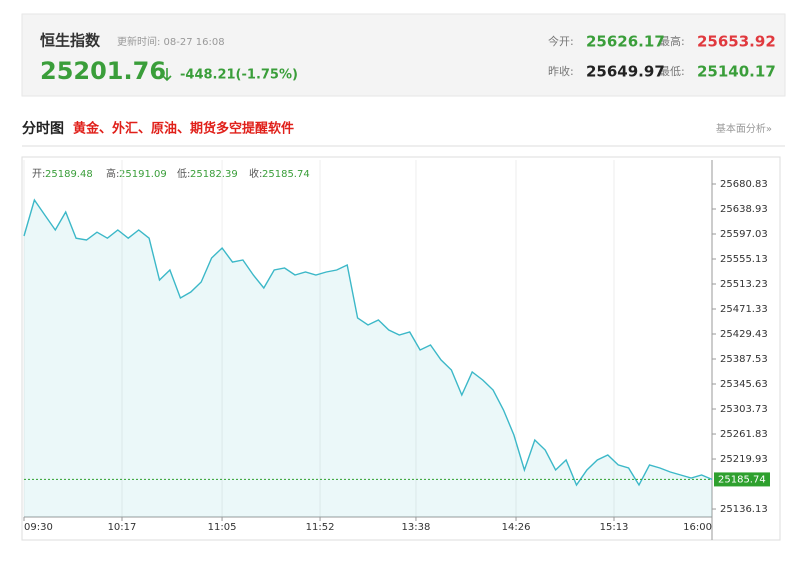 The width and height of the screenshot is (800, 561). Describe the element at coordinates (239, 75) in the screenshot. I see `change: -448.21(-1.75%)` at that location.